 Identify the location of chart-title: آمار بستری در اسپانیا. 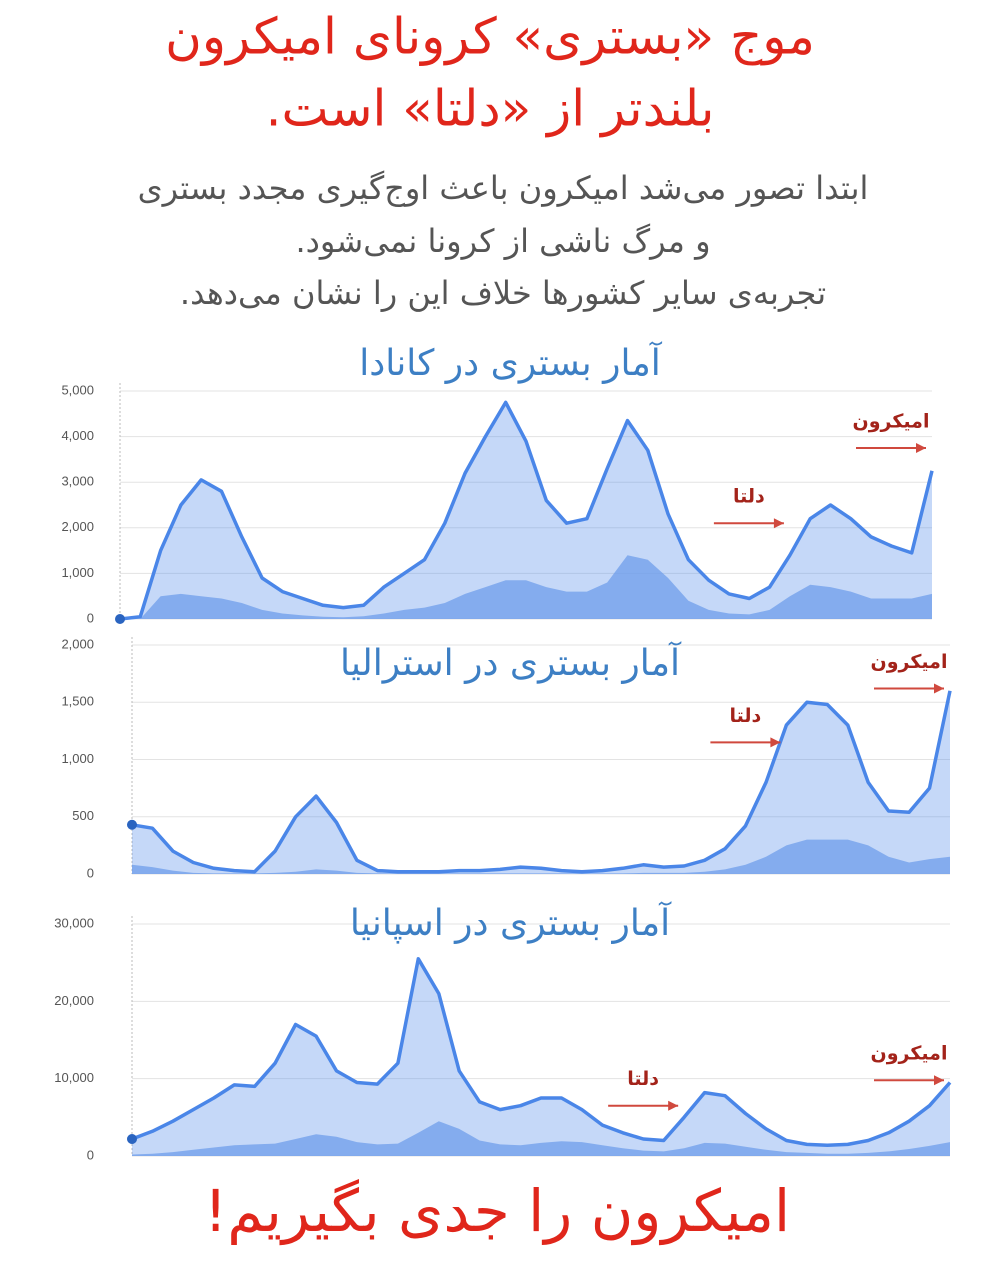
(511, 922).